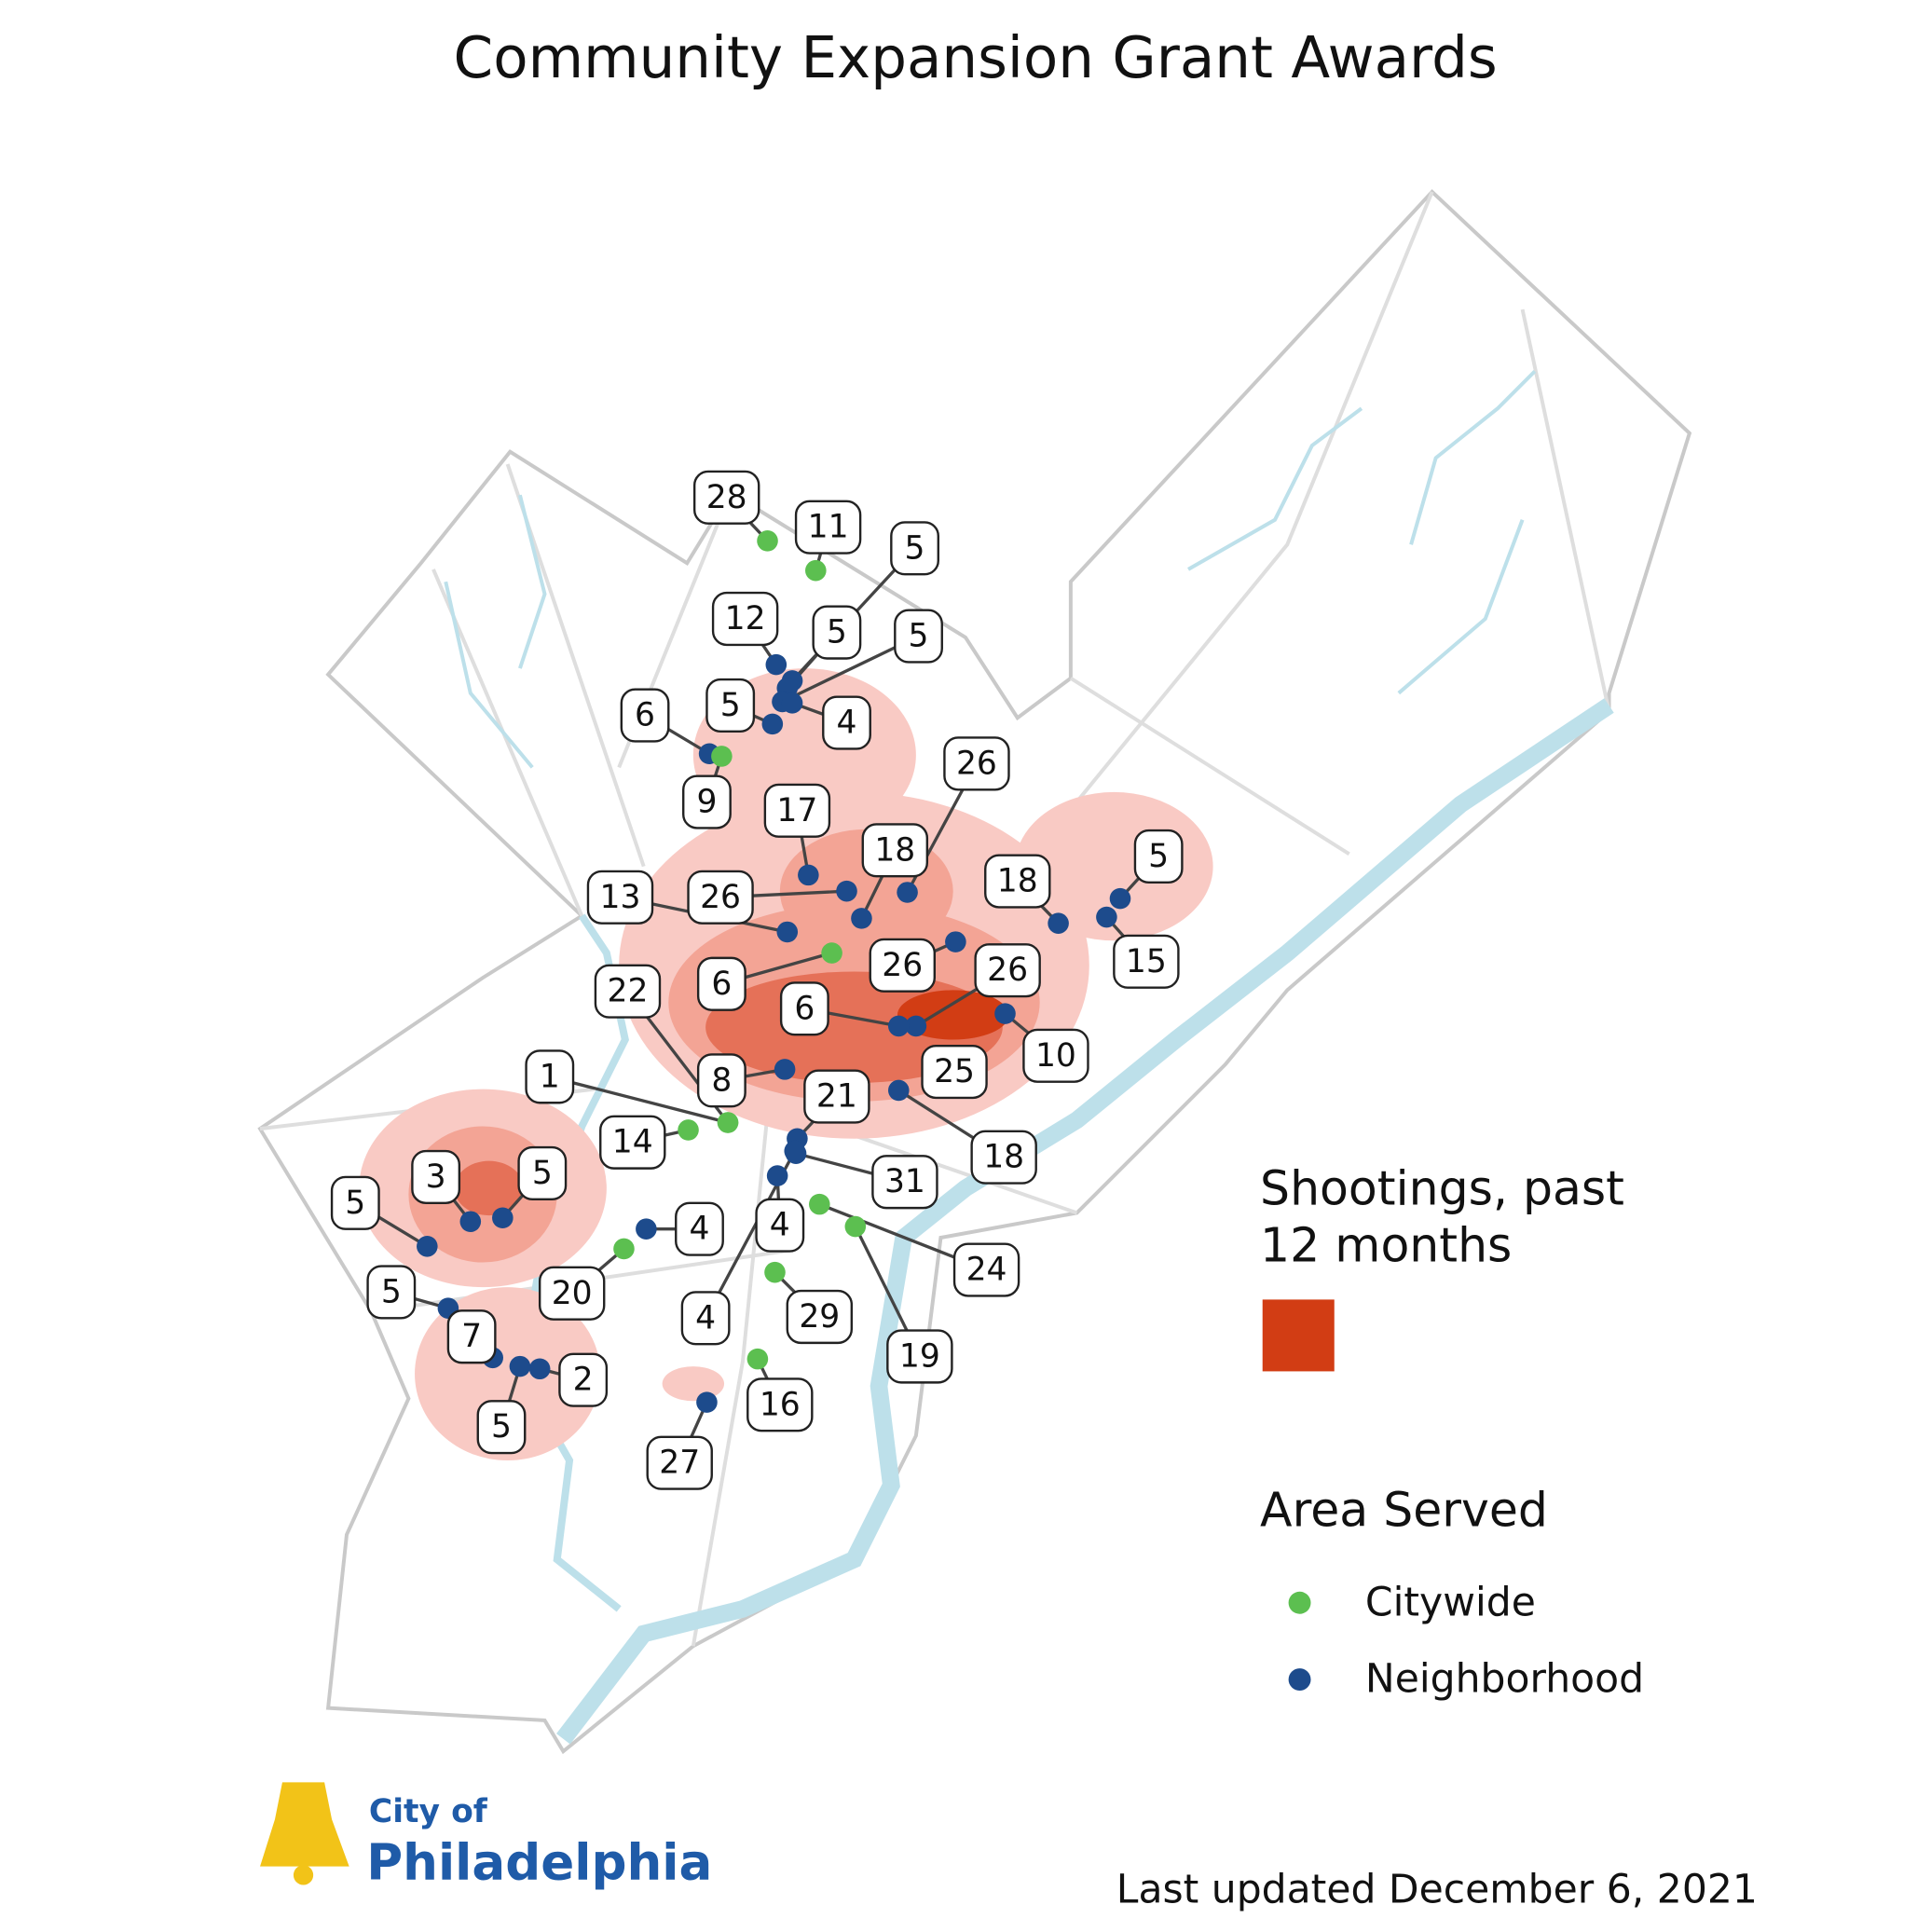  I want to click on marker-label: 2, so click(583, 1380).